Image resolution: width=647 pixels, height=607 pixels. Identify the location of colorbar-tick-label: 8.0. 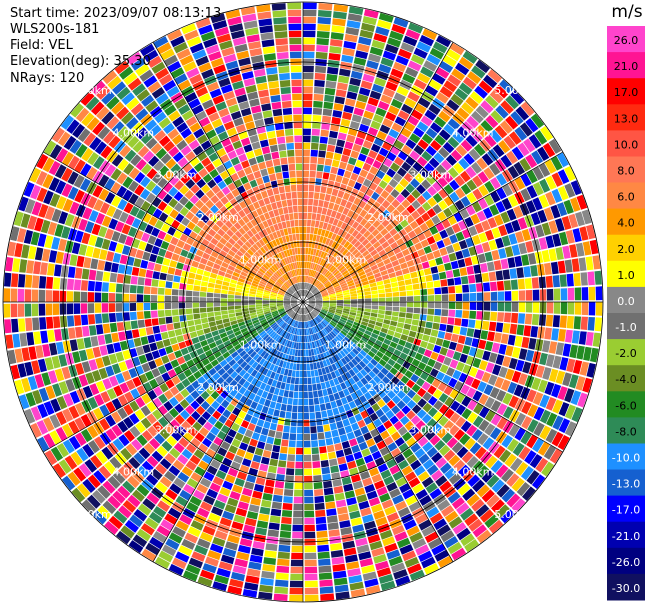
(626, 171).